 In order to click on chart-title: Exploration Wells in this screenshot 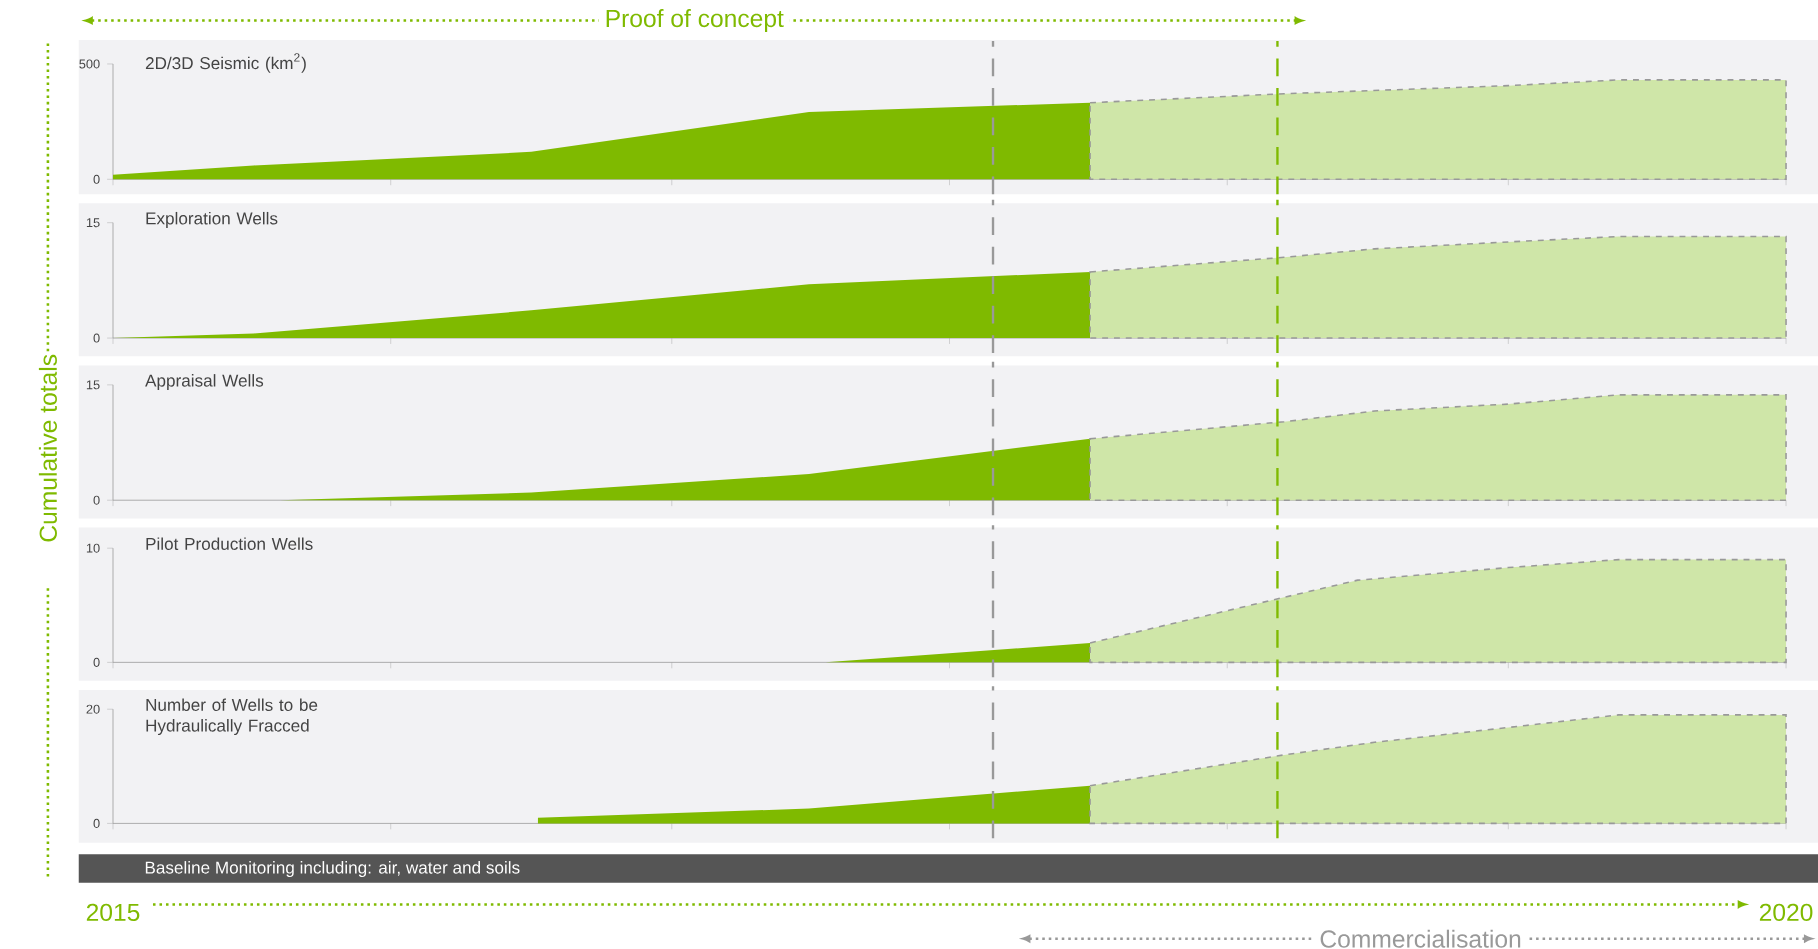, I will do `click(212, 219)`.